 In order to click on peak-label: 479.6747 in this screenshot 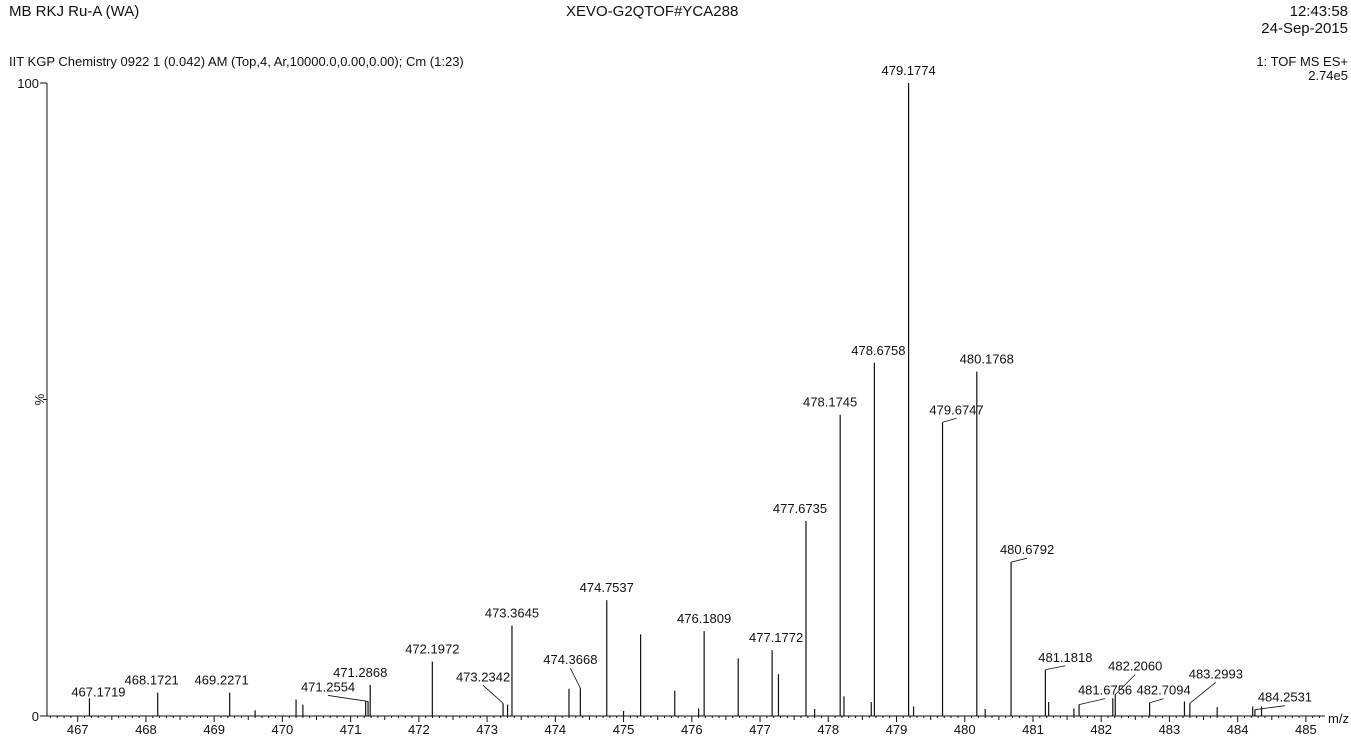, I will do `click(956, 409)`.